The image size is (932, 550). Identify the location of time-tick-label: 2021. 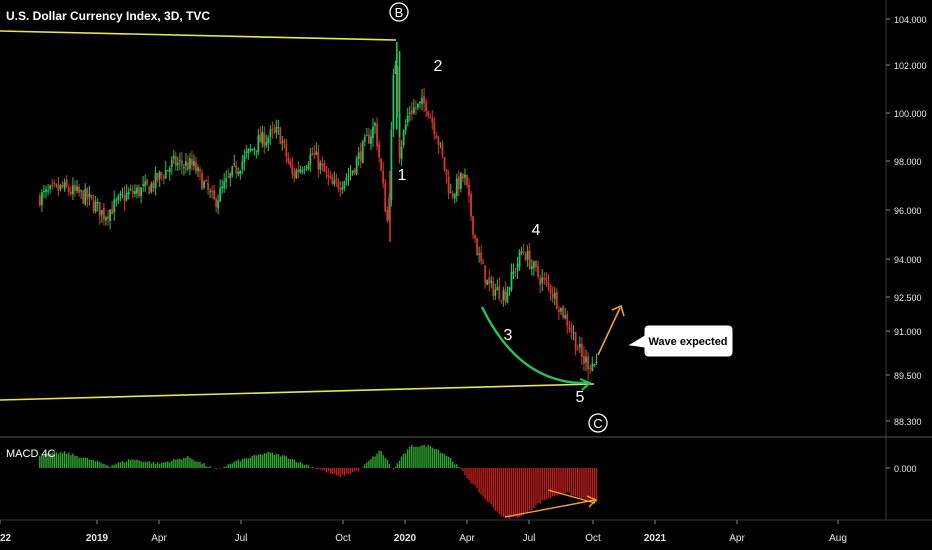
(655, 538).